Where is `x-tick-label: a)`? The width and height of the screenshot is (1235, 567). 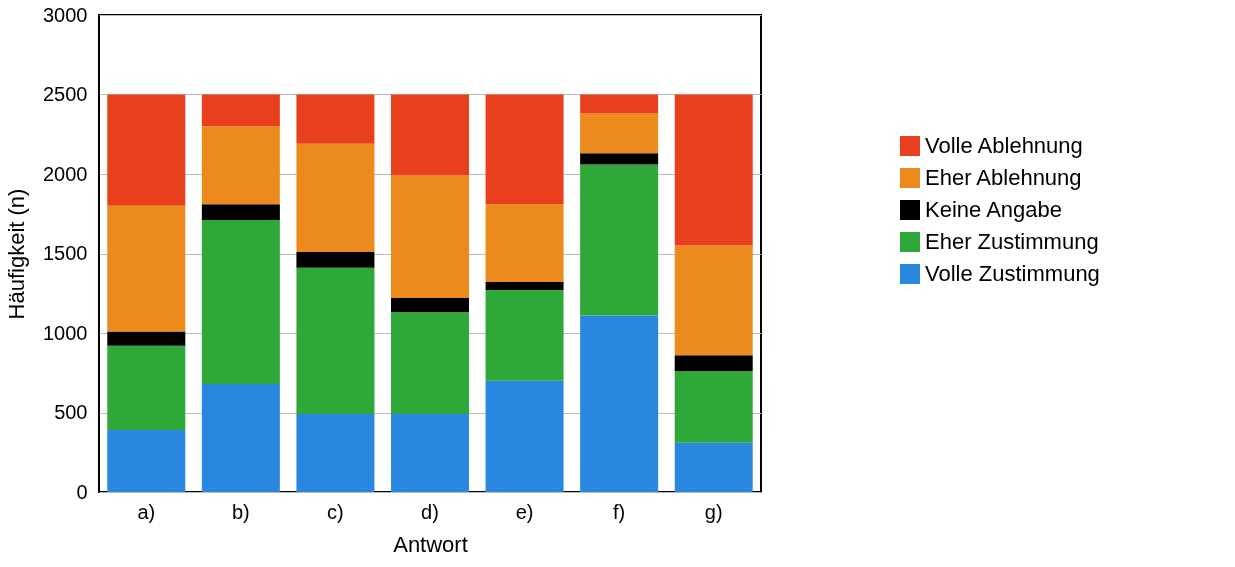
x-tick-label: a) is located at coordinates (146, 511).